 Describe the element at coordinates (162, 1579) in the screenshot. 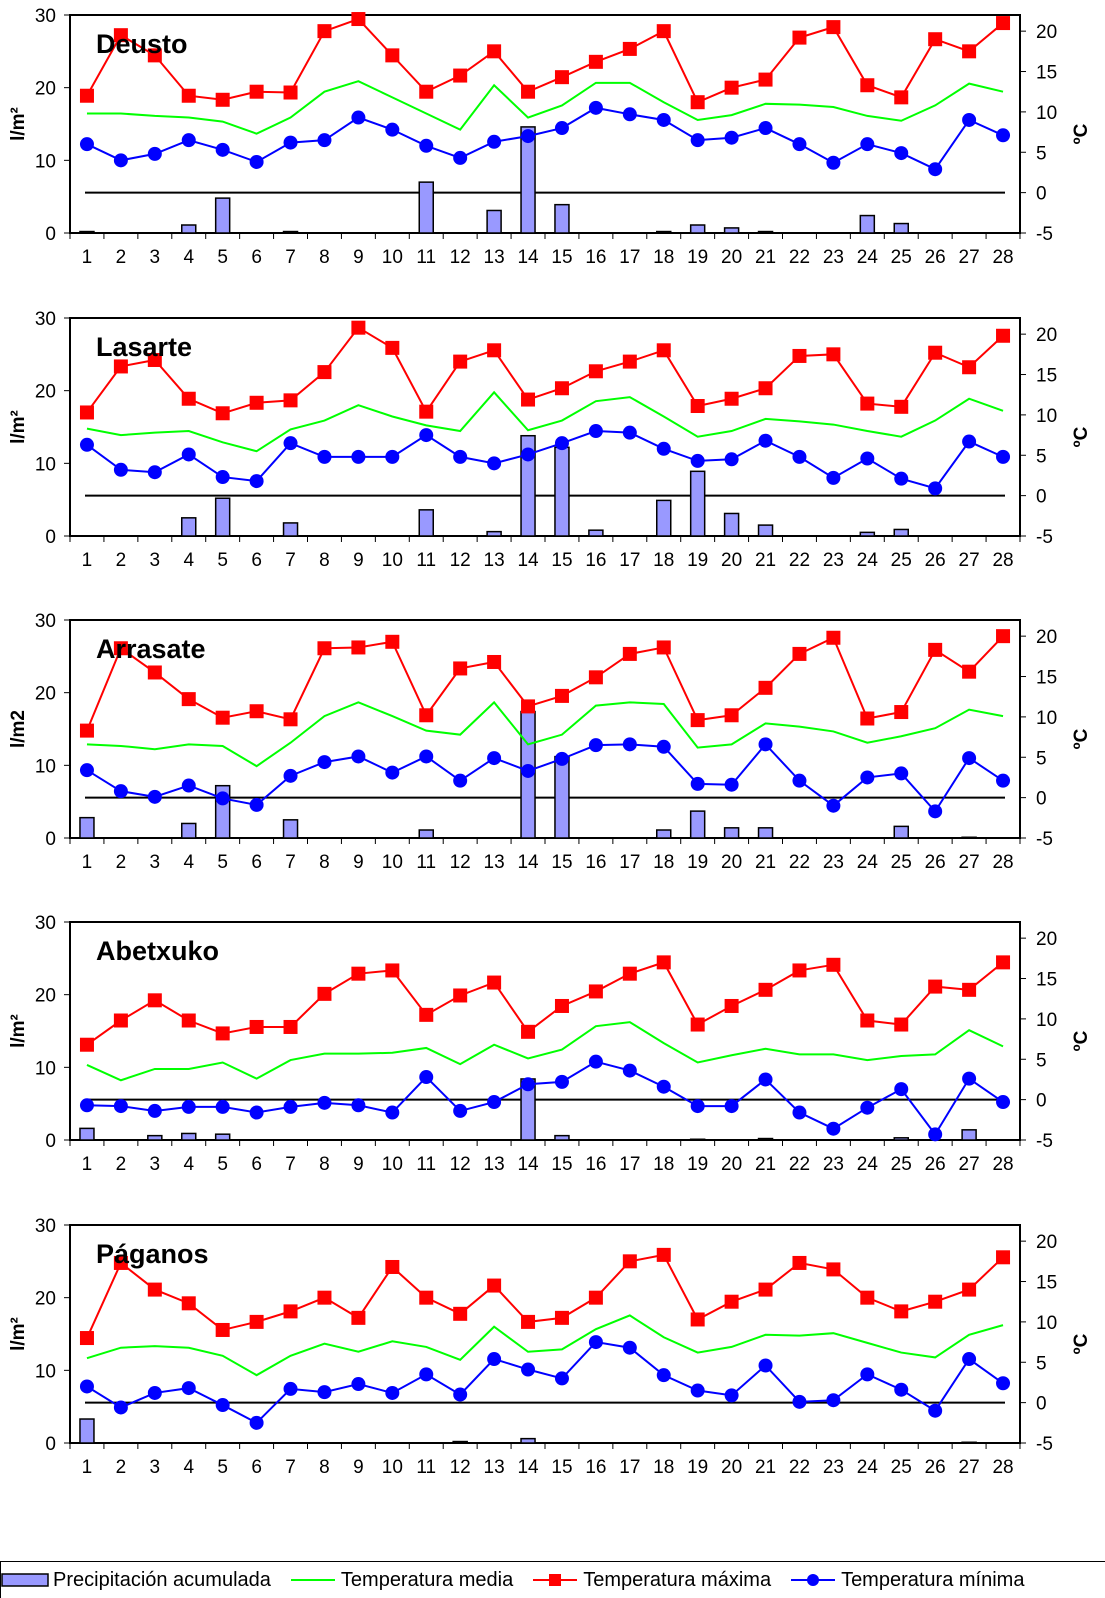

I see `legend-label-precip: Precipitación acumulada` at that location.